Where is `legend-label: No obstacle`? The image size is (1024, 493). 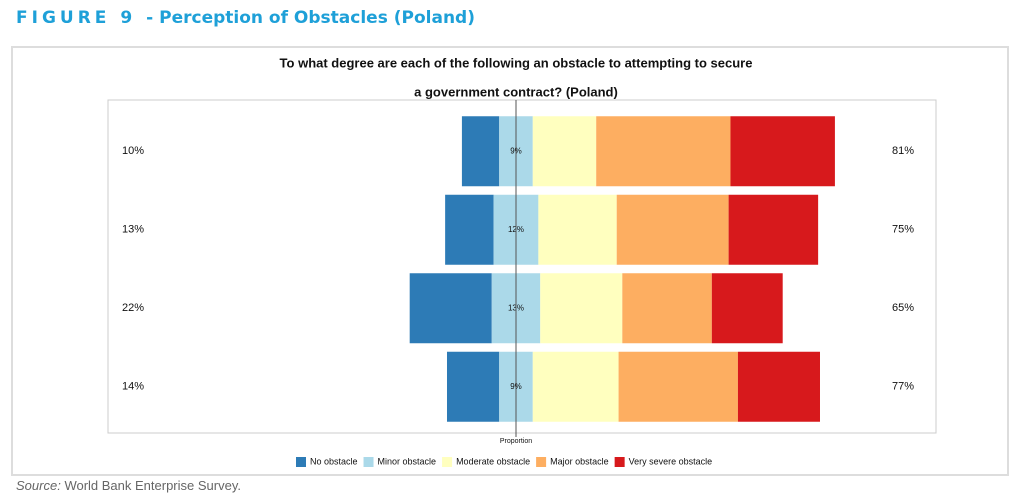 legend-label: No obstacle is located at coordinates (334, 461).